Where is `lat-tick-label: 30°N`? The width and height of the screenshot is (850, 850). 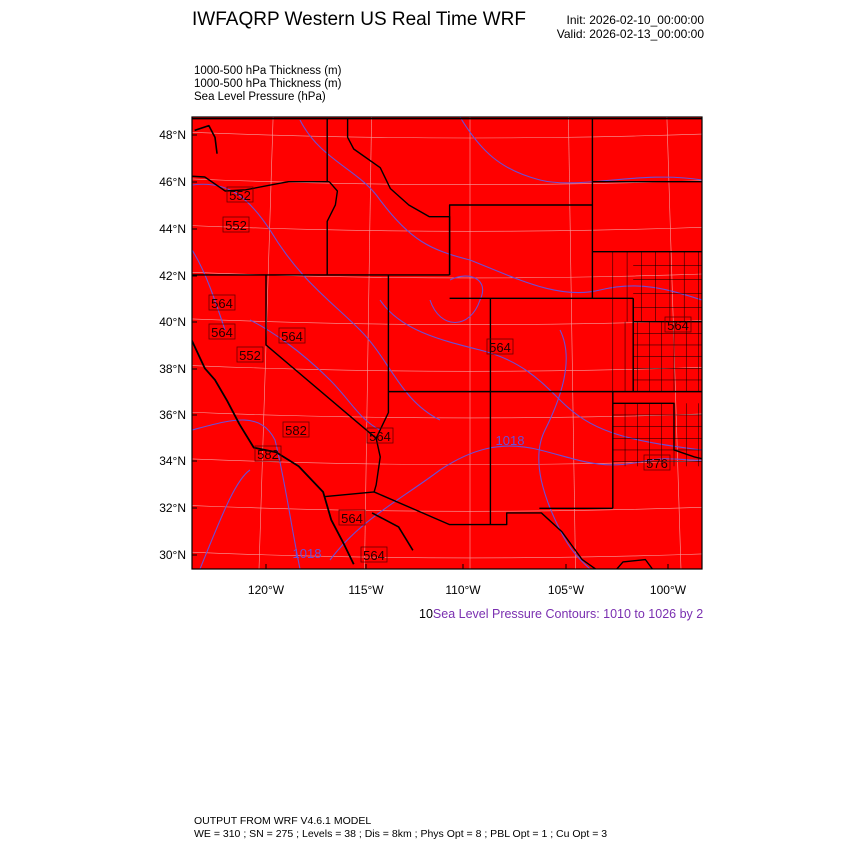
lat-tick-label: 30°N is located at coordinates (172, 555).